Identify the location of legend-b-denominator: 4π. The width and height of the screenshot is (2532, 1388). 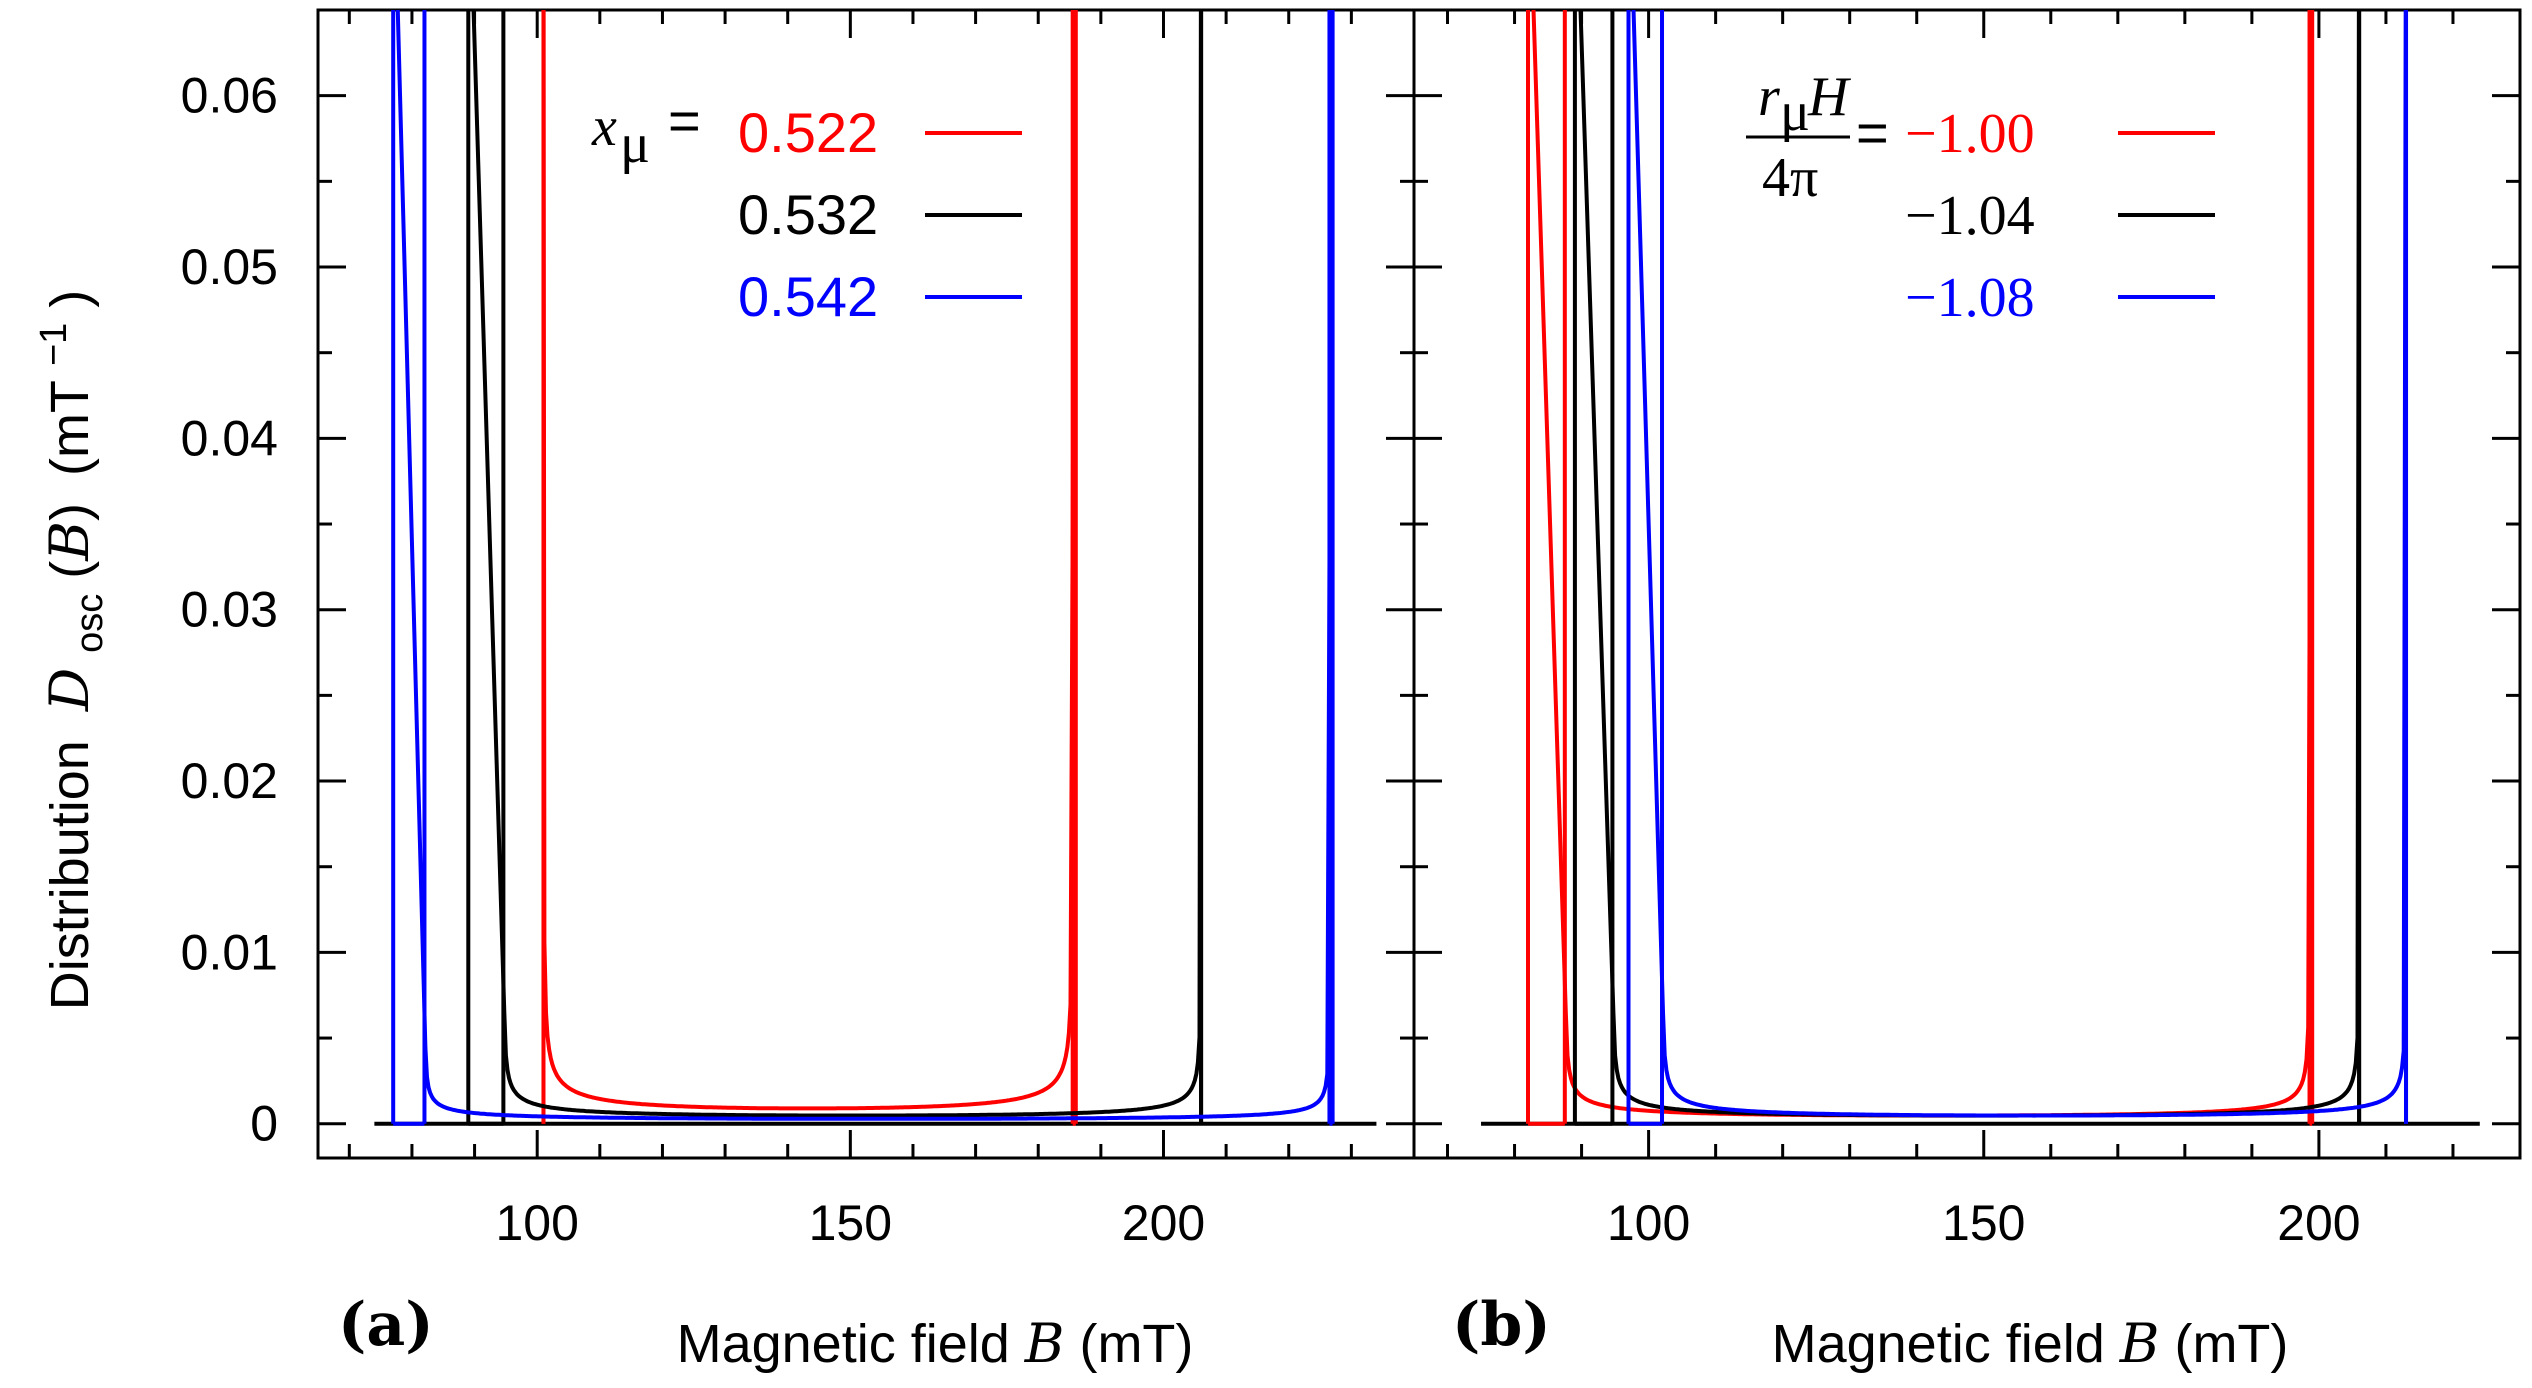
(1790, 178).